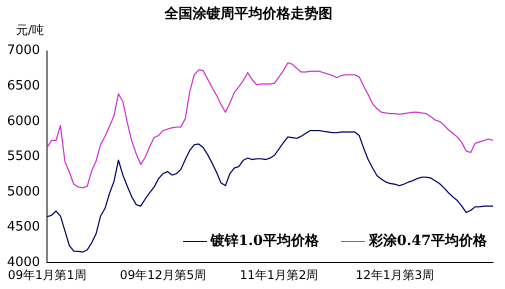  Describe the element at coordinates (23, 192) in the screenshot. I see `y-tick-label: 5000` at that location.